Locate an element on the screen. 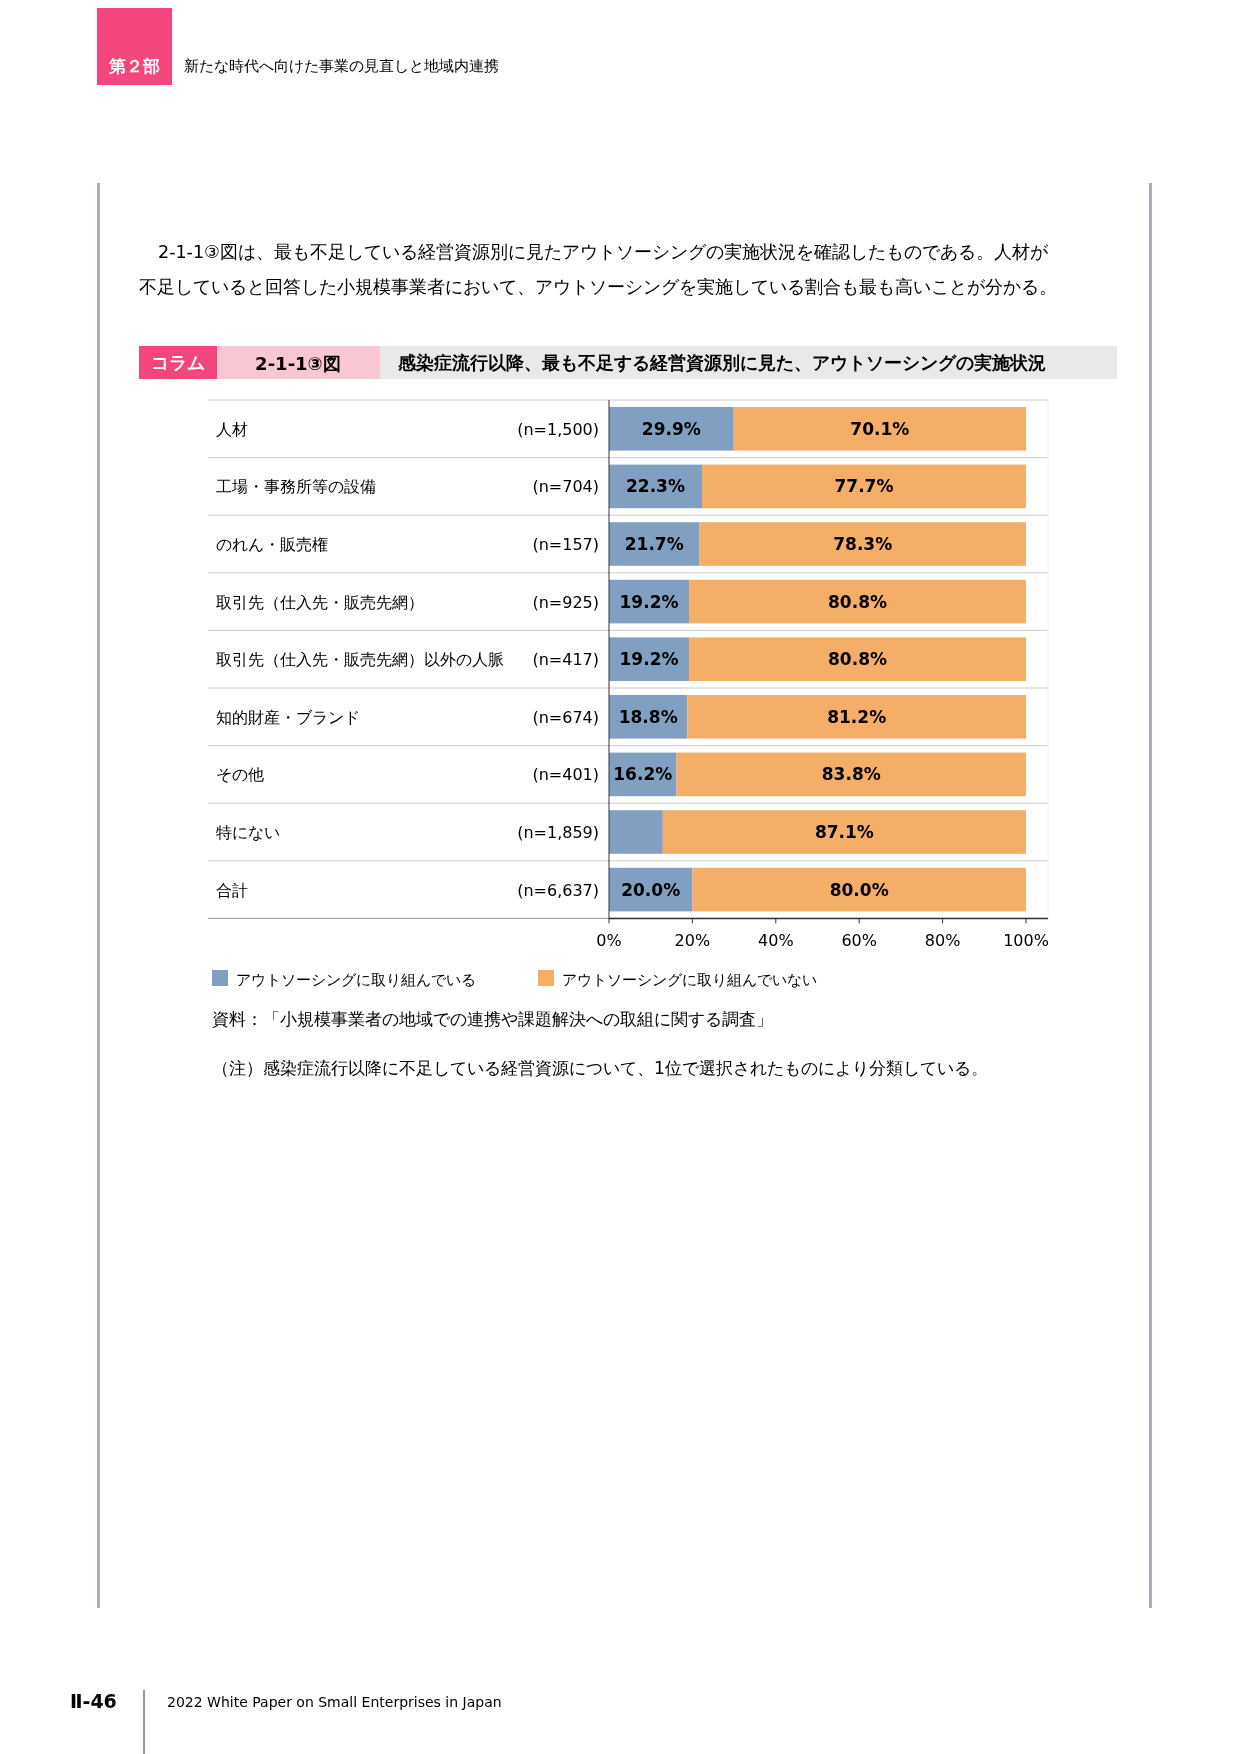  data-label: 18.8% is located at coordinates (648, 716).